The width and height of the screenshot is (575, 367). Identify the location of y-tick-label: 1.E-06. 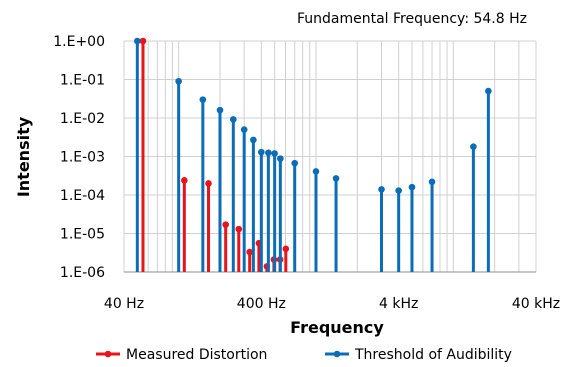
(82, 273).